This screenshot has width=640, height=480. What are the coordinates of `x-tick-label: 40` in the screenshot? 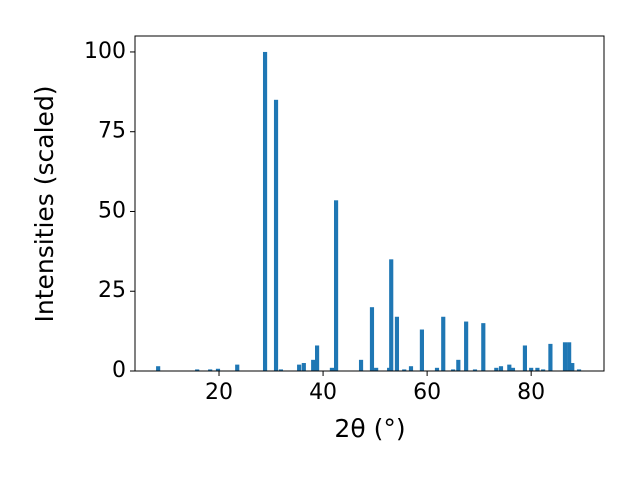 It's located at (323, 392).